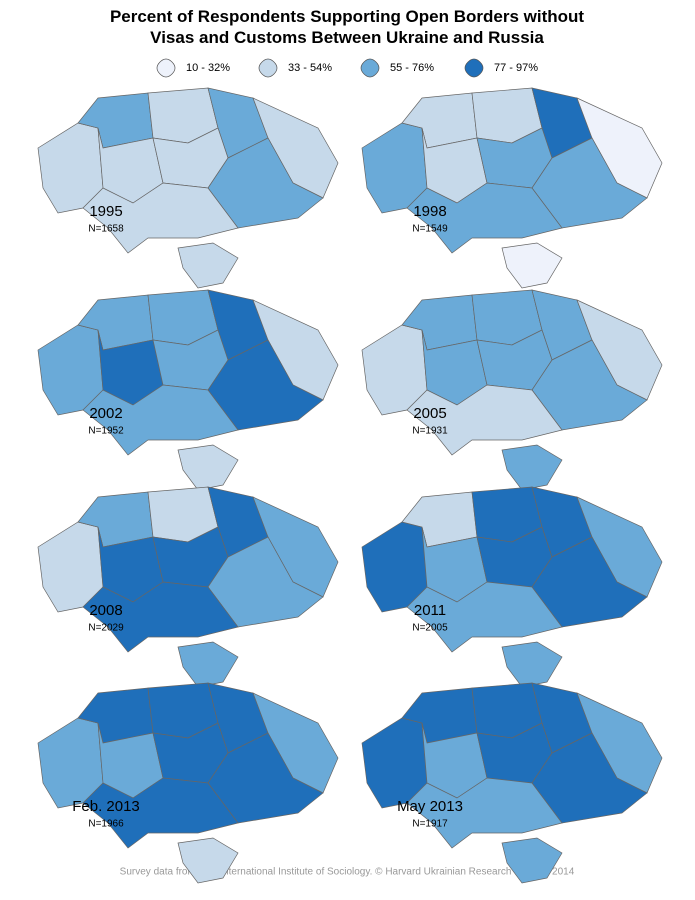 Image resolution: width=695 pixels, height=900 pixels. Describe the element at coordinates (430, 610) in the screenshot. I see `panel-label: 2011` at that location.